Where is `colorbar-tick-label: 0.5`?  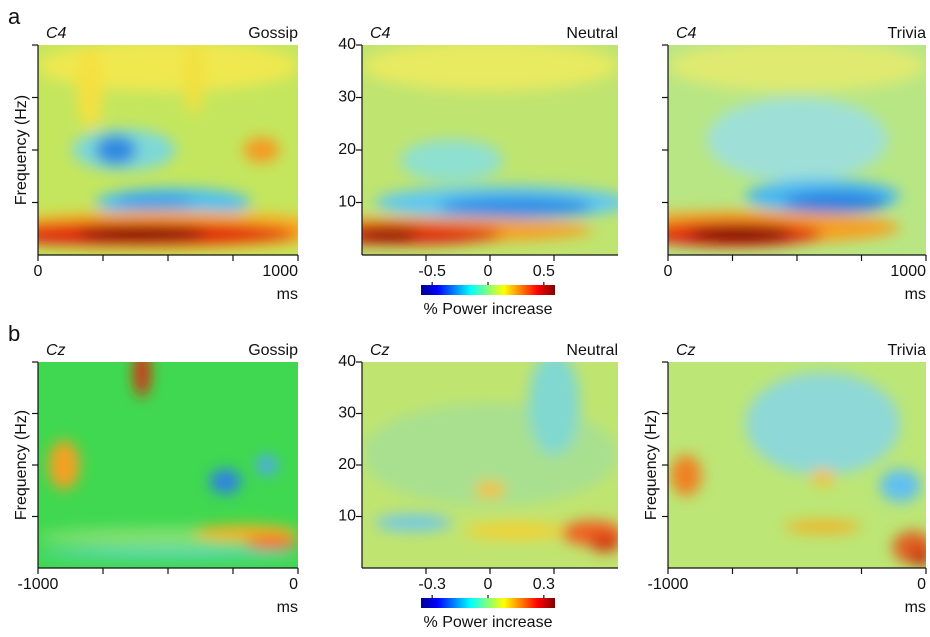
colorbar-tick-label: 0.5 is located at coordinates (544, 271).